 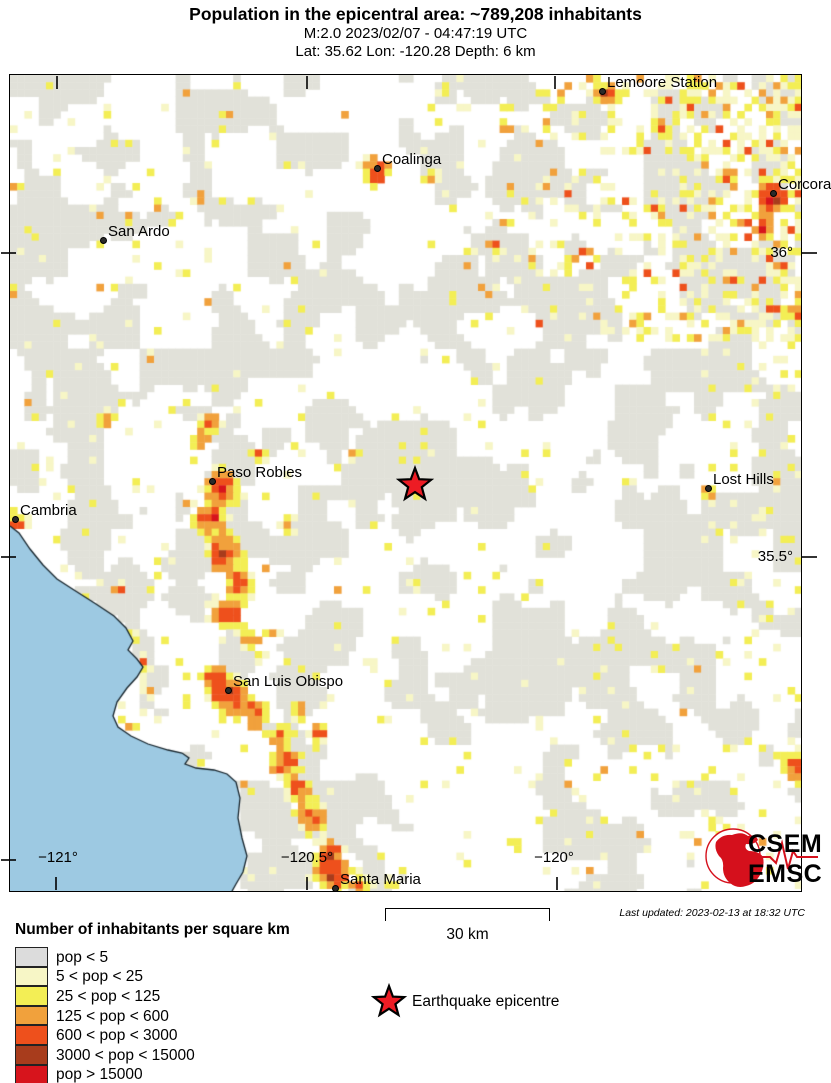 What do you see at coordinates (662, 82) in the screenshot?
I see `city-label: Lemoore Station` at bounding box center [662, 82].